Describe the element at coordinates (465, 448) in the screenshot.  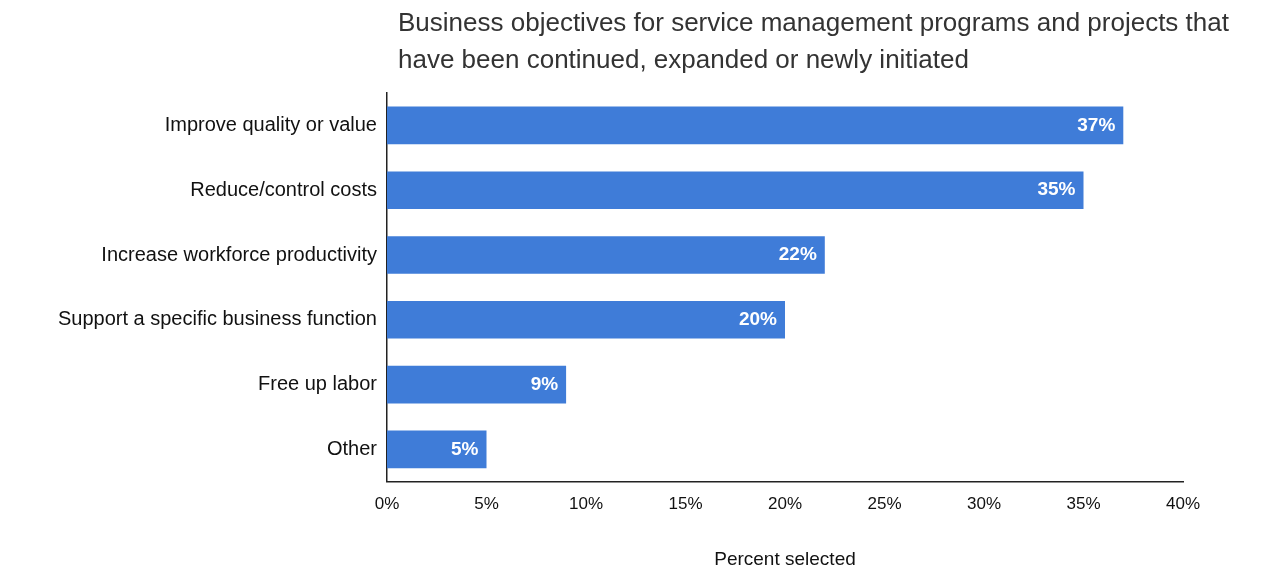
I see `data-label: 5%` at that location.